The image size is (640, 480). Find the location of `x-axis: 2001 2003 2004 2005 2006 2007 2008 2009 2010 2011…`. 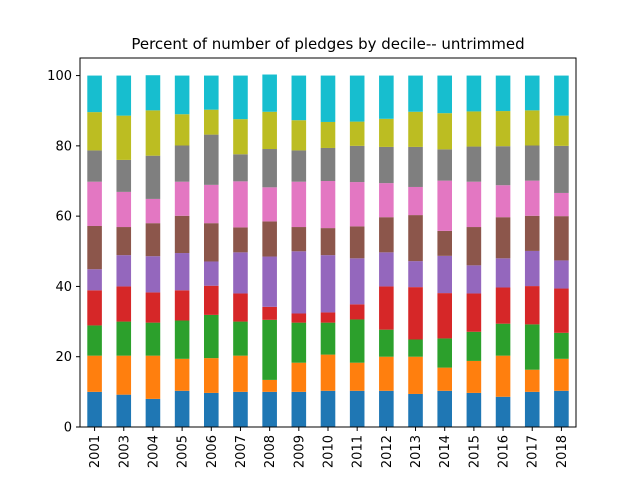

x-axis: 2001 2003 2004 2005 2006 2007 2008 2009 2010 2011… is located at coordinates (329, 447).